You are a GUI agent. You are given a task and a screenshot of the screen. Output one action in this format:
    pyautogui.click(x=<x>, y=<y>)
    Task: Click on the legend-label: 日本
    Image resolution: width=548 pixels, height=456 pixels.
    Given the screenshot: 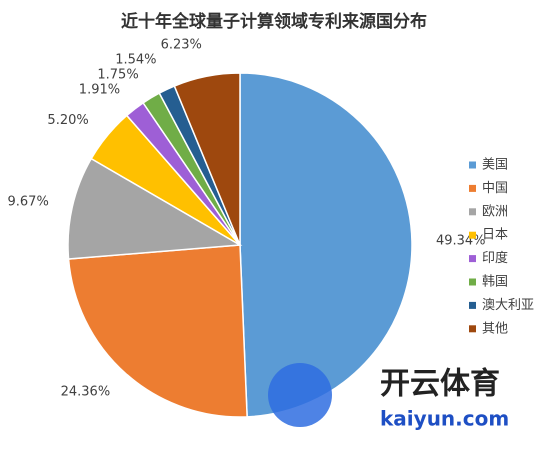 What is the action you would take?
    pyautogui.click(x=495, y=235)
    